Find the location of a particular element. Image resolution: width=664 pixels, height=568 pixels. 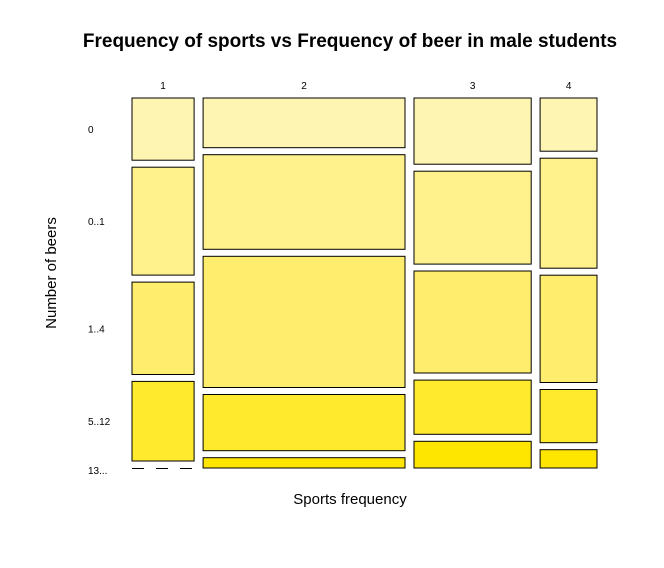

x-tick-label: 1 is located at coordinates (163, 86).